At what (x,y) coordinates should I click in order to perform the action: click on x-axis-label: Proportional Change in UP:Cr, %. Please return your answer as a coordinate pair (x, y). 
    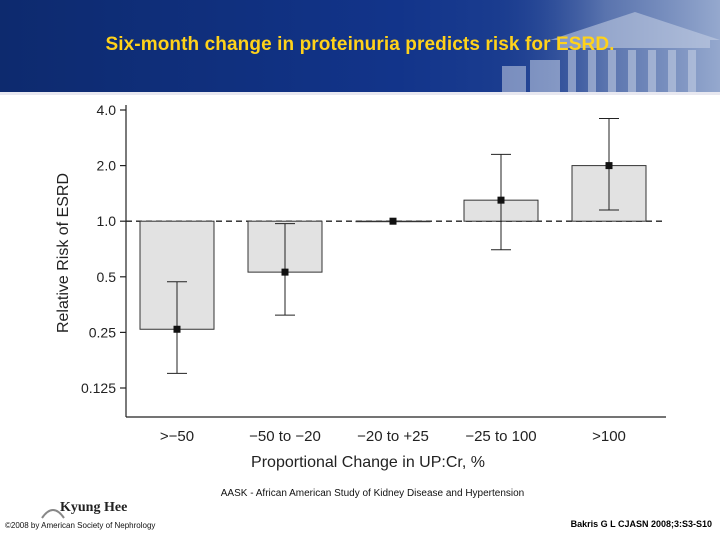
    Looking at the image, I should click on (368, 462).